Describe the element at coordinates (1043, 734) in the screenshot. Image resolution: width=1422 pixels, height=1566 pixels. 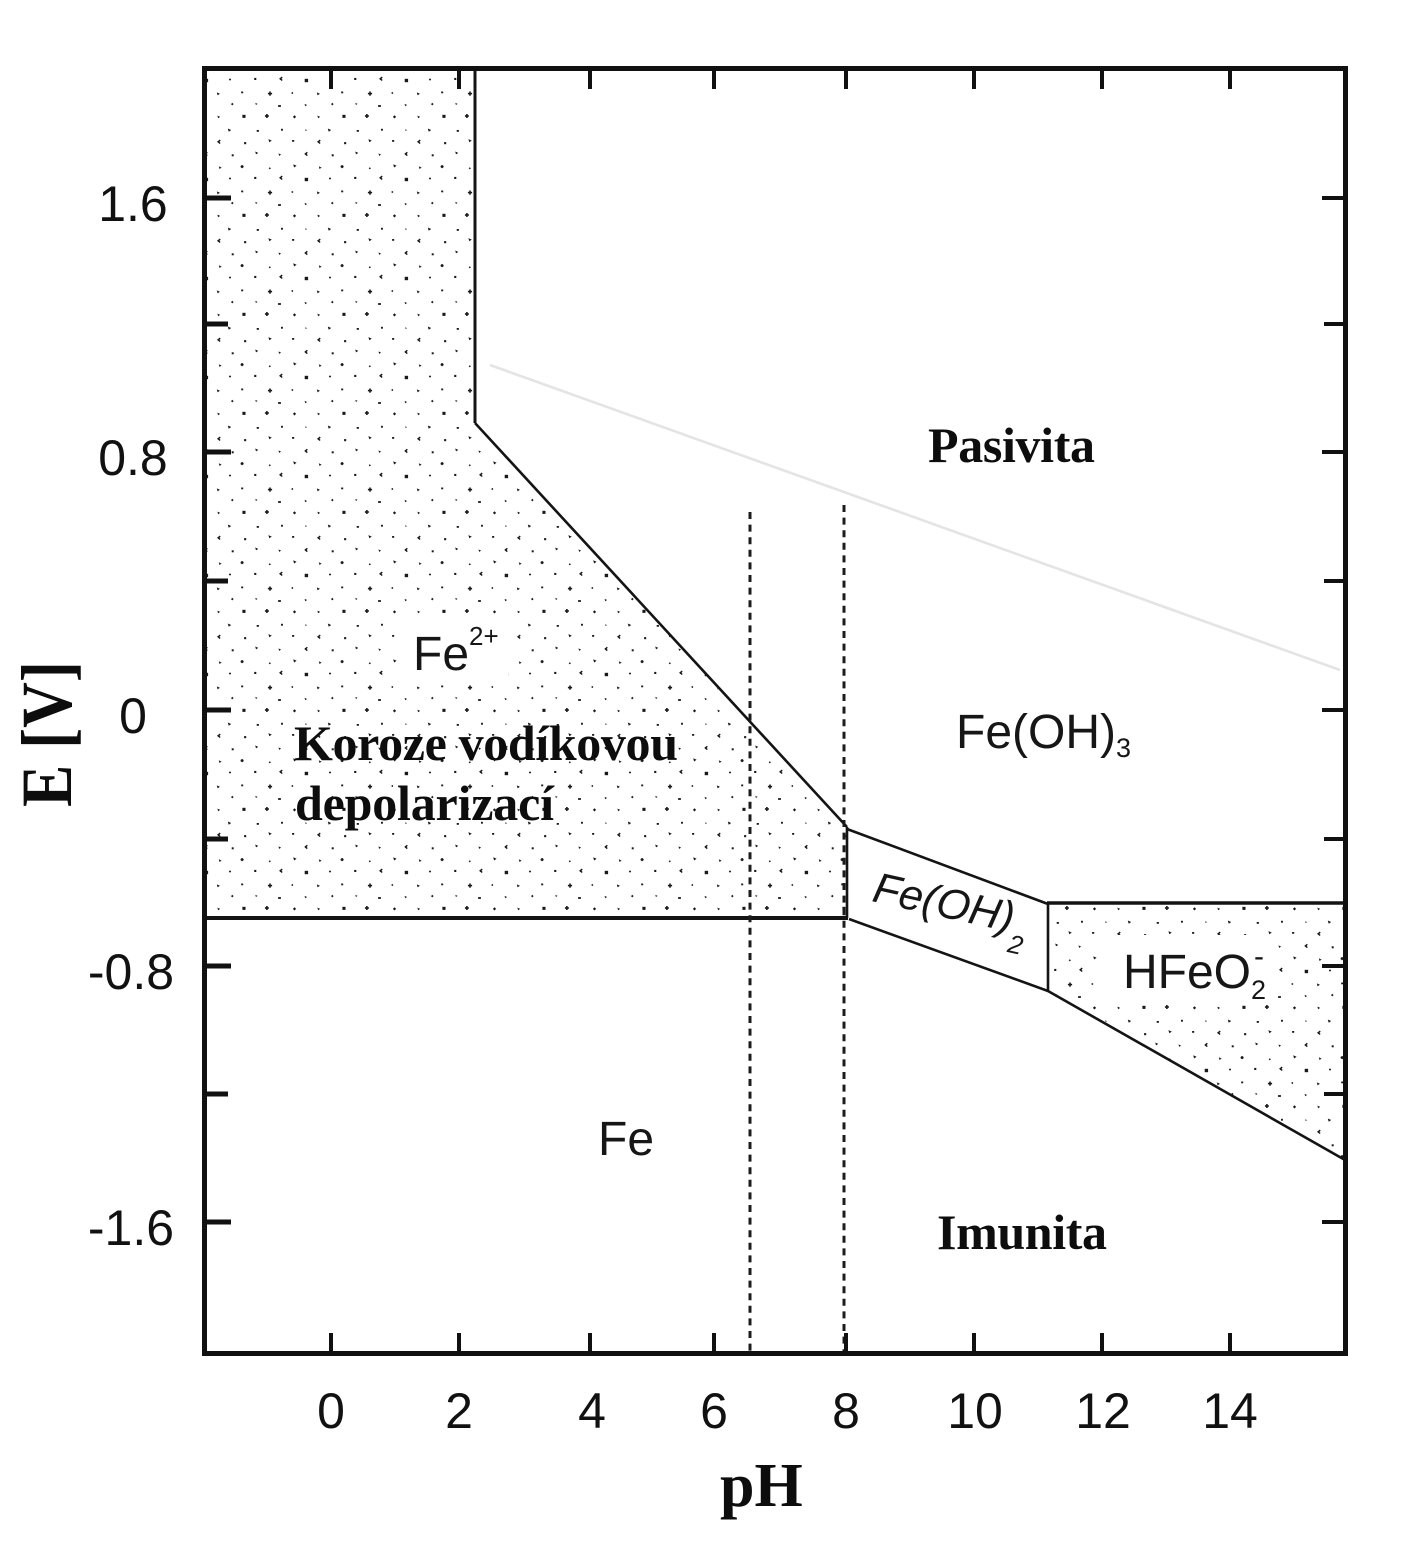
I see `svg-text: Fe(OH)3` at that location.